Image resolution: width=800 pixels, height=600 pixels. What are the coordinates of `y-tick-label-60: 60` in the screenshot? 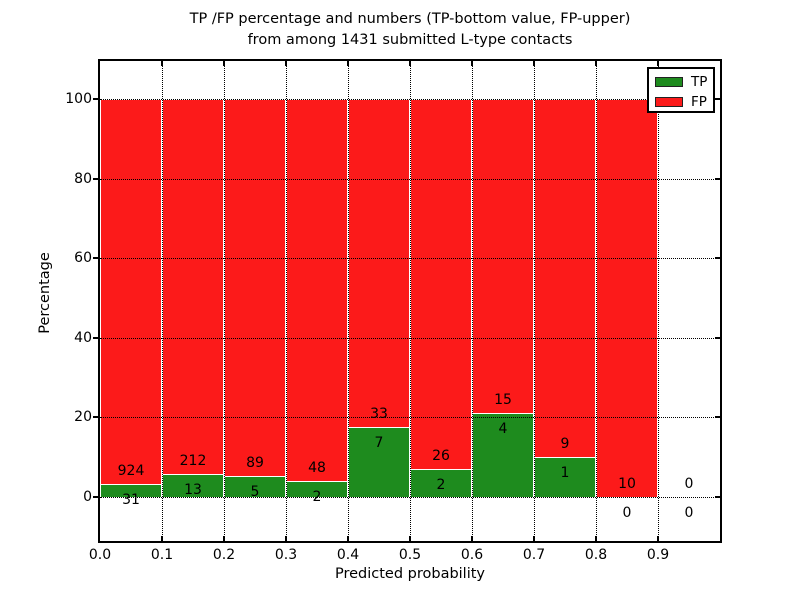 It's located at (83, 258).